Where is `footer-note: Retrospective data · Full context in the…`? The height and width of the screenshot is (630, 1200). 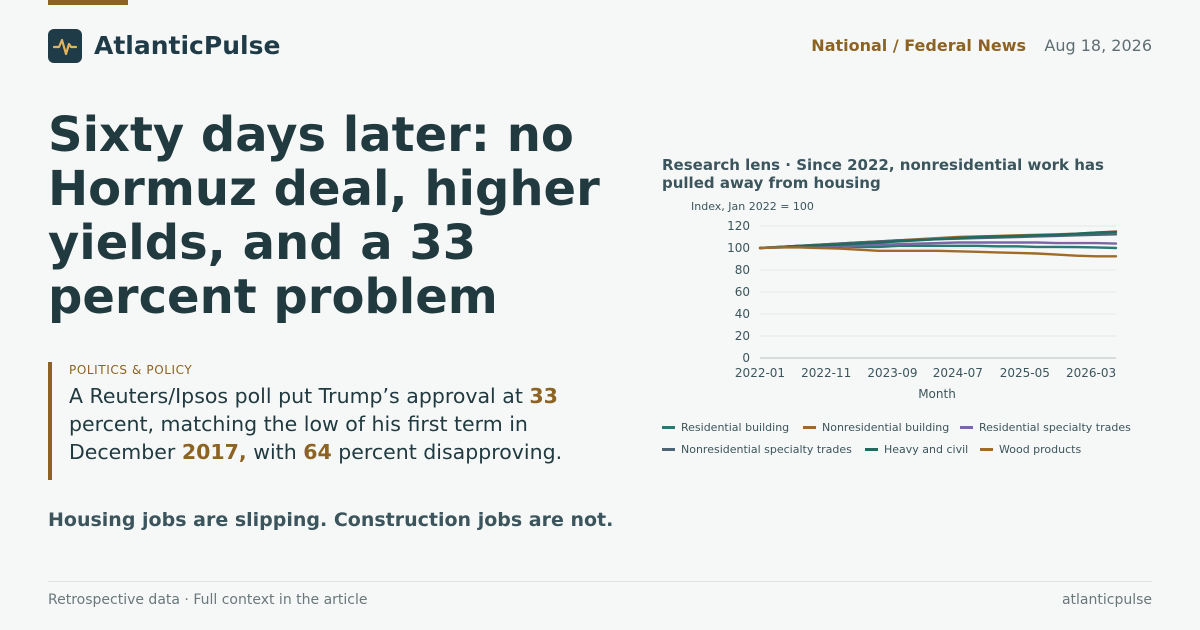 footer-note: Retrospective data · Full context in the… is located at coordinates (208, 600).